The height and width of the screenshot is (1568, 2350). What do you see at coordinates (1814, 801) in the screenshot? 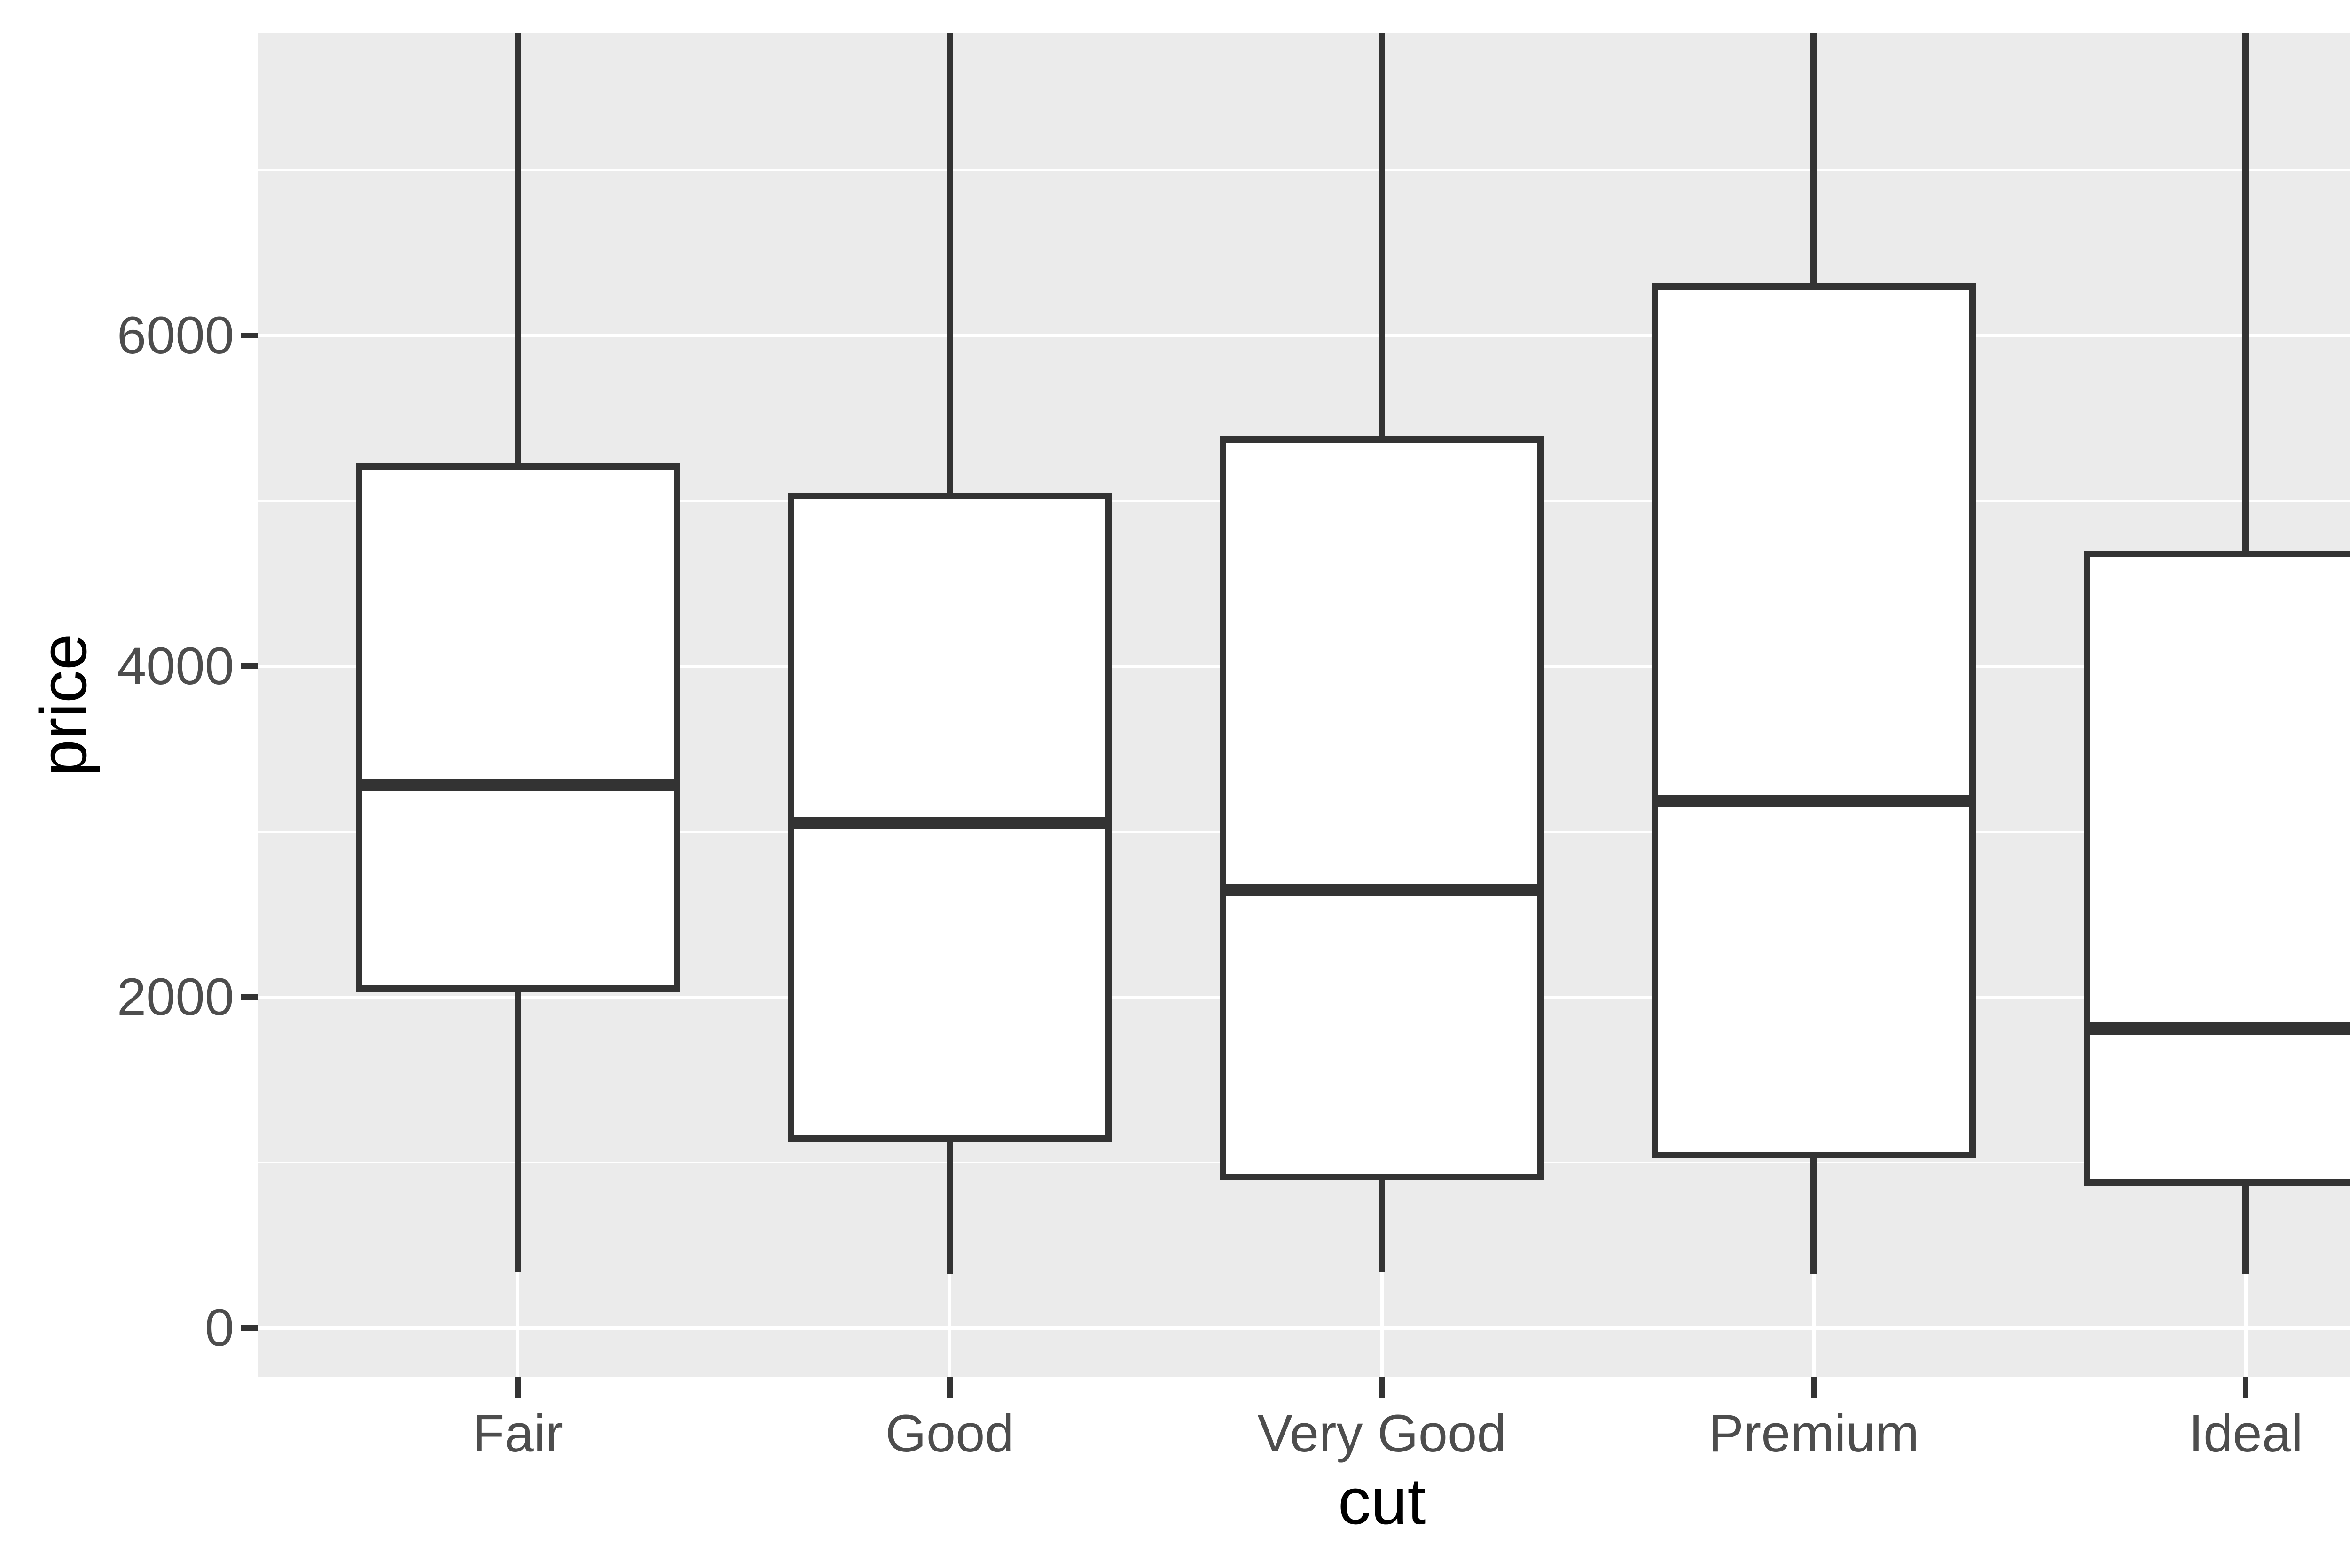
I see `median-premium` at bounding box center [1814, 801].